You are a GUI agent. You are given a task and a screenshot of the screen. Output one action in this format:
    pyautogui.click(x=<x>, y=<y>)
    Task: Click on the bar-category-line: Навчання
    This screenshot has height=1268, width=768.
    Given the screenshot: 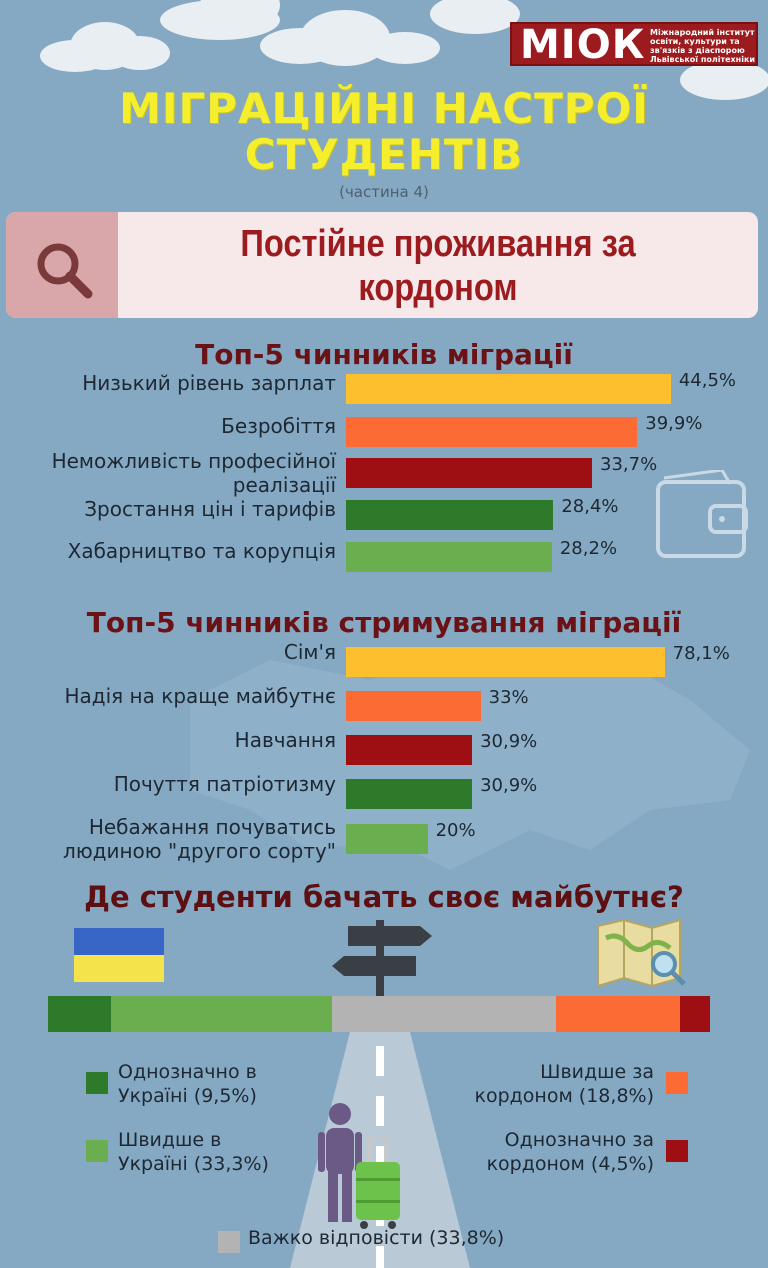 What is the action you would take?
    pyautogui.click(x=285, y=740)
    